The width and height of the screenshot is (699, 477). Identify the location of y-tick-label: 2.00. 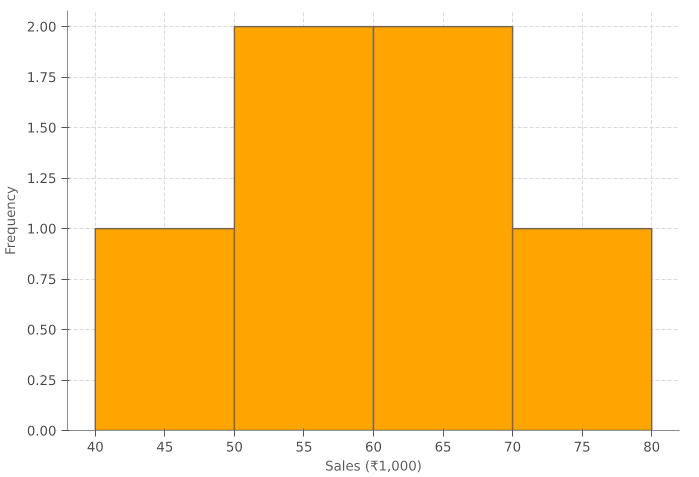
(41, 28).